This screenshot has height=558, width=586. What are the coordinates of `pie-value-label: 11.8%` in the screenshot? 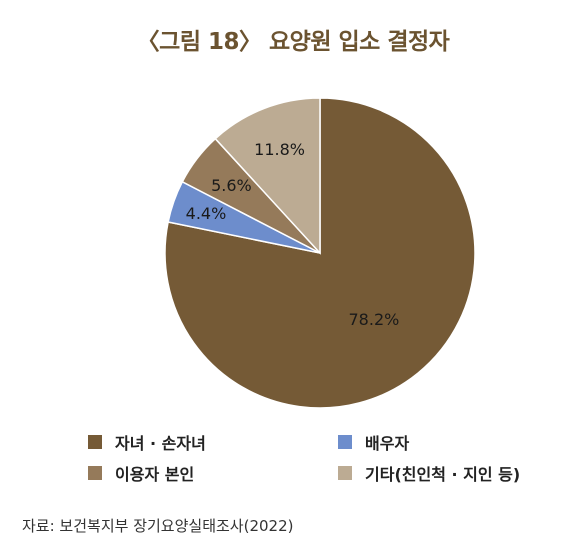 It's located at (279, 149).